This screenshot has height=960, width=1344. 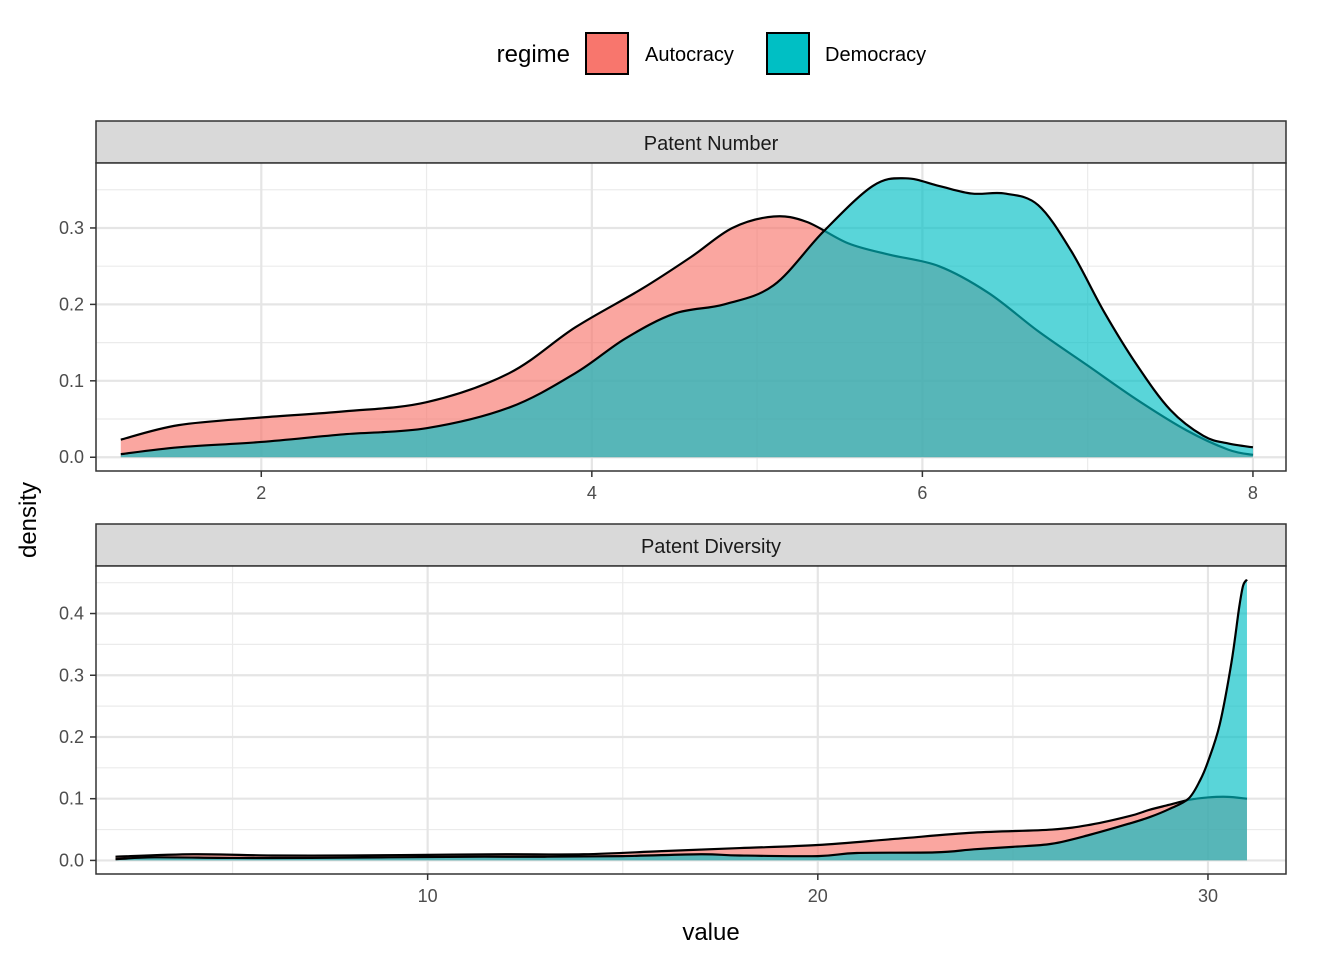 I want to click on legend-label-autocracy: Autocracy, so click(x=689, y=55).